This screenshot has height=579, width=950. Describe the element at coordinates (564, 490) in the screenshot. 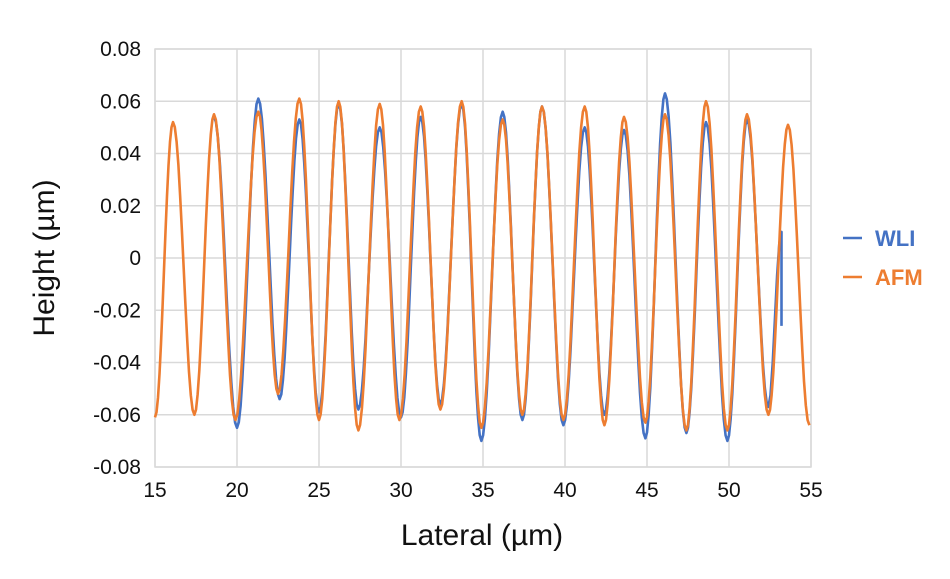

I see `x-tick-label: 40` at that location.